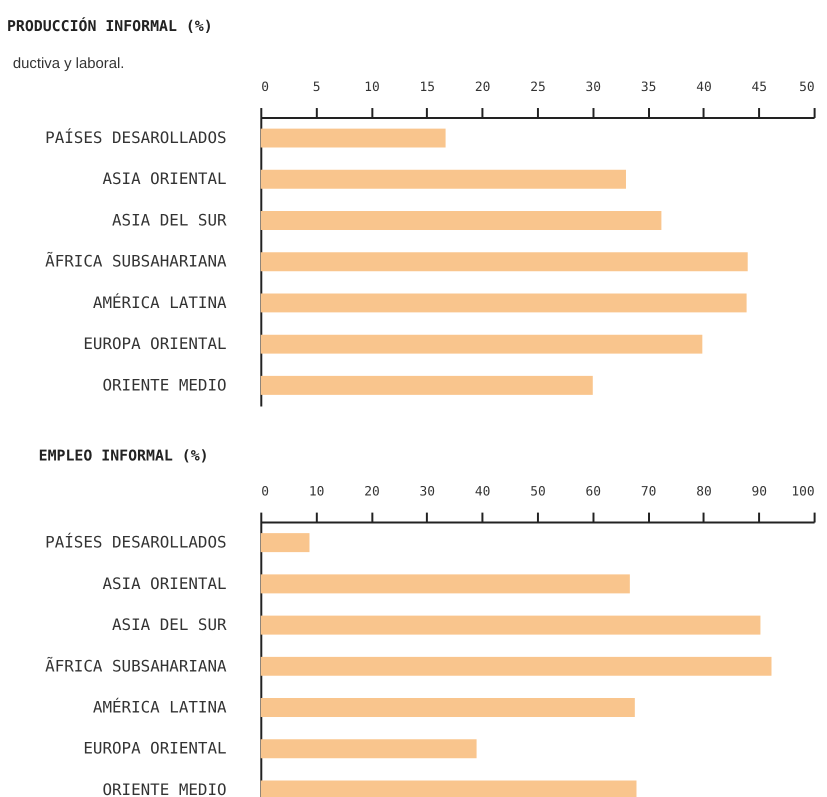 The image size is (827, 797). What do you see at coordinates (803, 492) in the screenshot?
I see `x-tick-label: 100` at bounding box center [803, 492].